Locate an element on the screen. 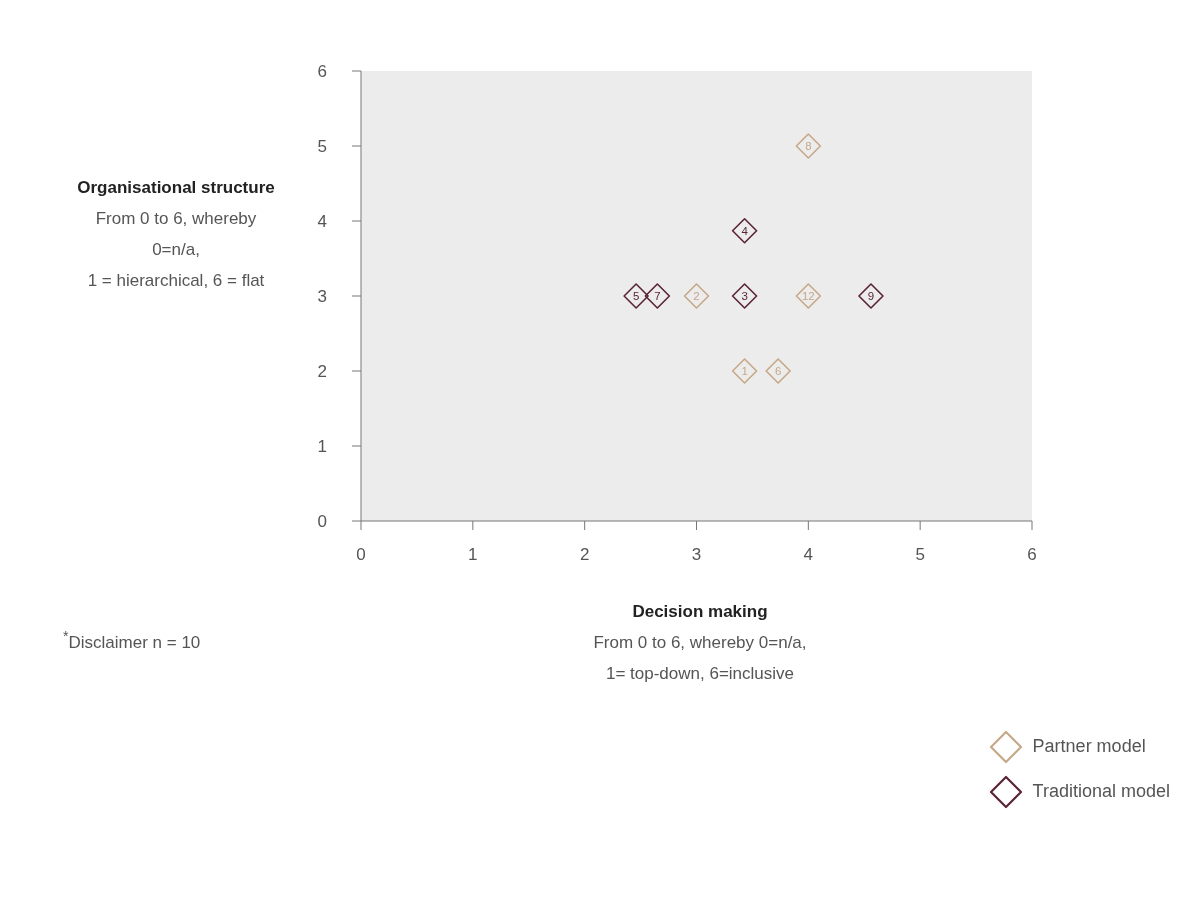  x-tick-label: 2 is located at coordinates (584, 555).